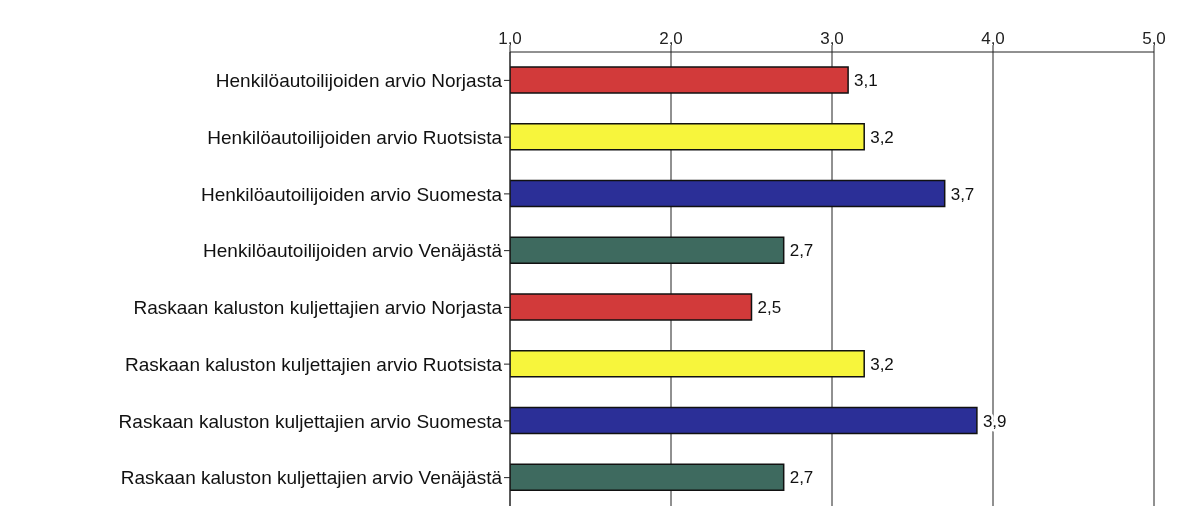  What do you see at coordinates (355, 137) in the screenshot?
I see `y-tick-label: Henkilöautoilijoiden arvio Ruotsista` at bounding box center [355, 137].